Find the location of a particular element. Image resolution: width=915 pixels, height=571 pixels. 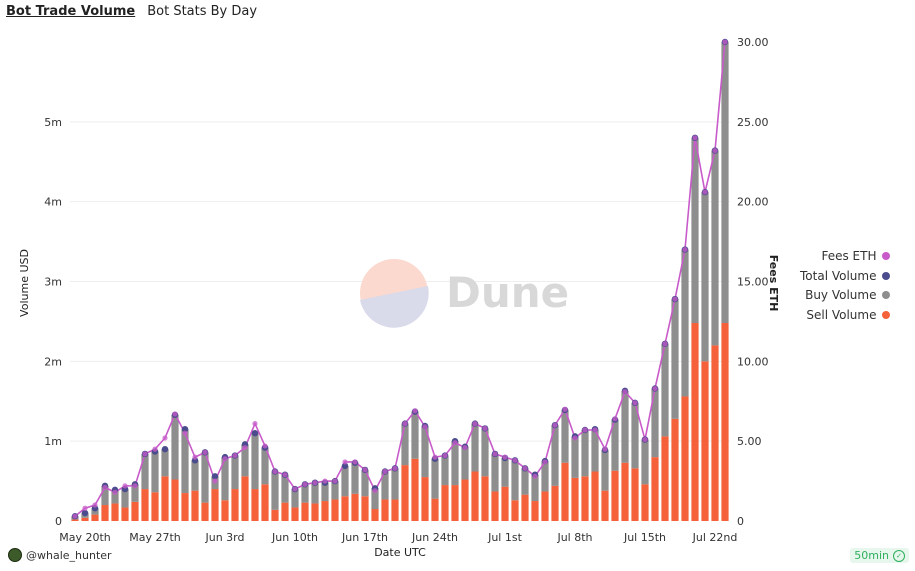

legend-item: Fees ETH is located at coordinates (845, 256).